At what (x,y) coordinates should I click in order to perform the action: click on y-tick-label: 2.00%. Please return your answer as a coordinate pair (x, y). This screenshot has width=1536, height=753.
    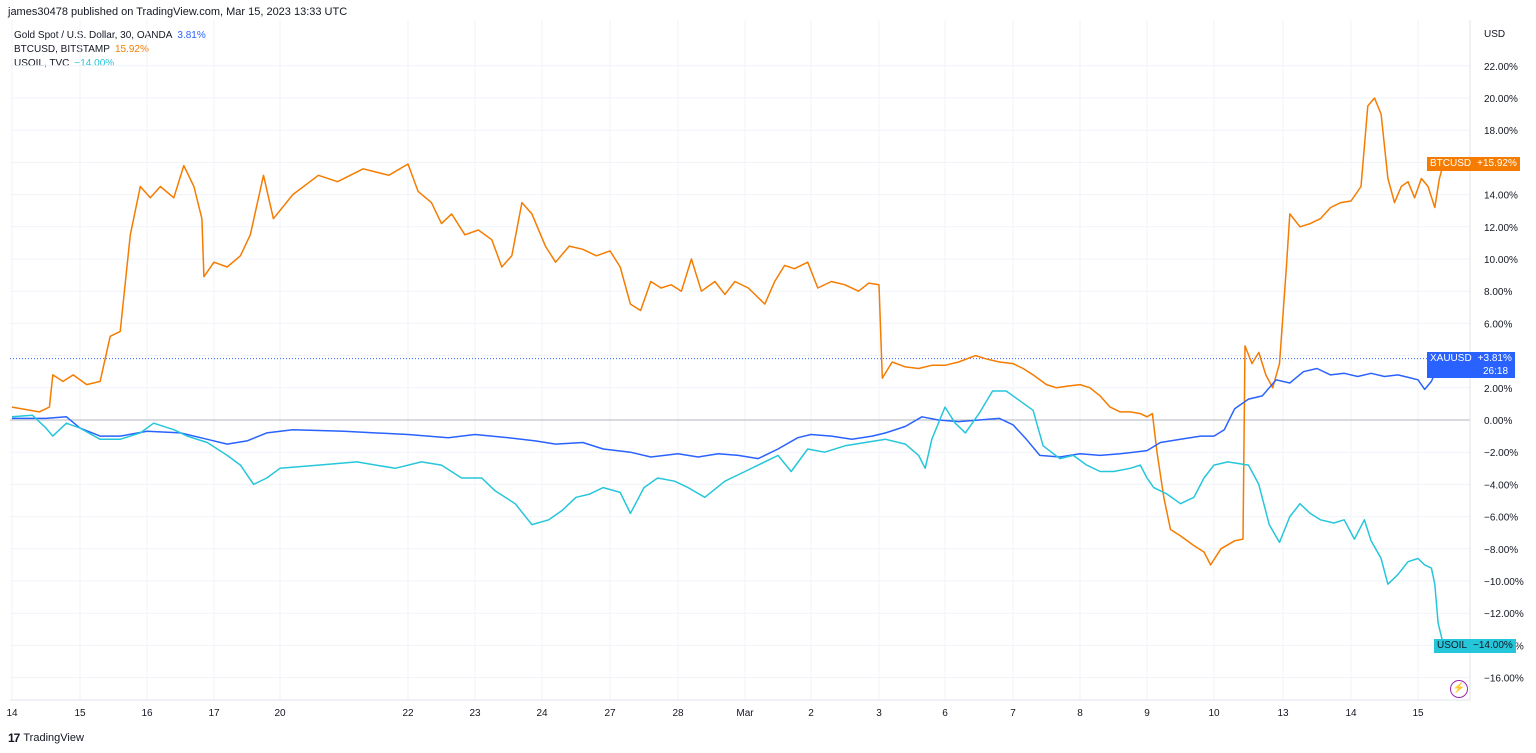
    Looking at the image, I should click on (1498, 389).